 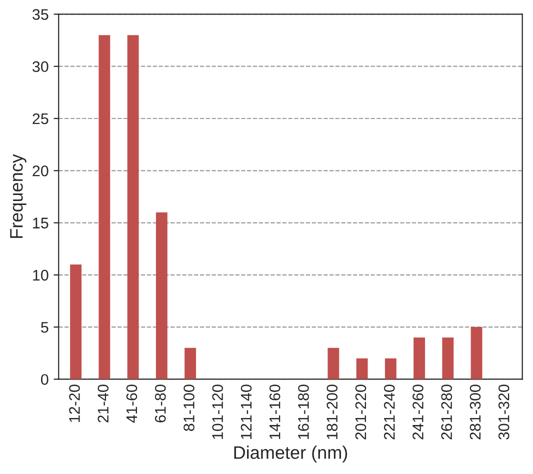 I want to click on x-tick-label: 141-160, so click(x=274, y=411).